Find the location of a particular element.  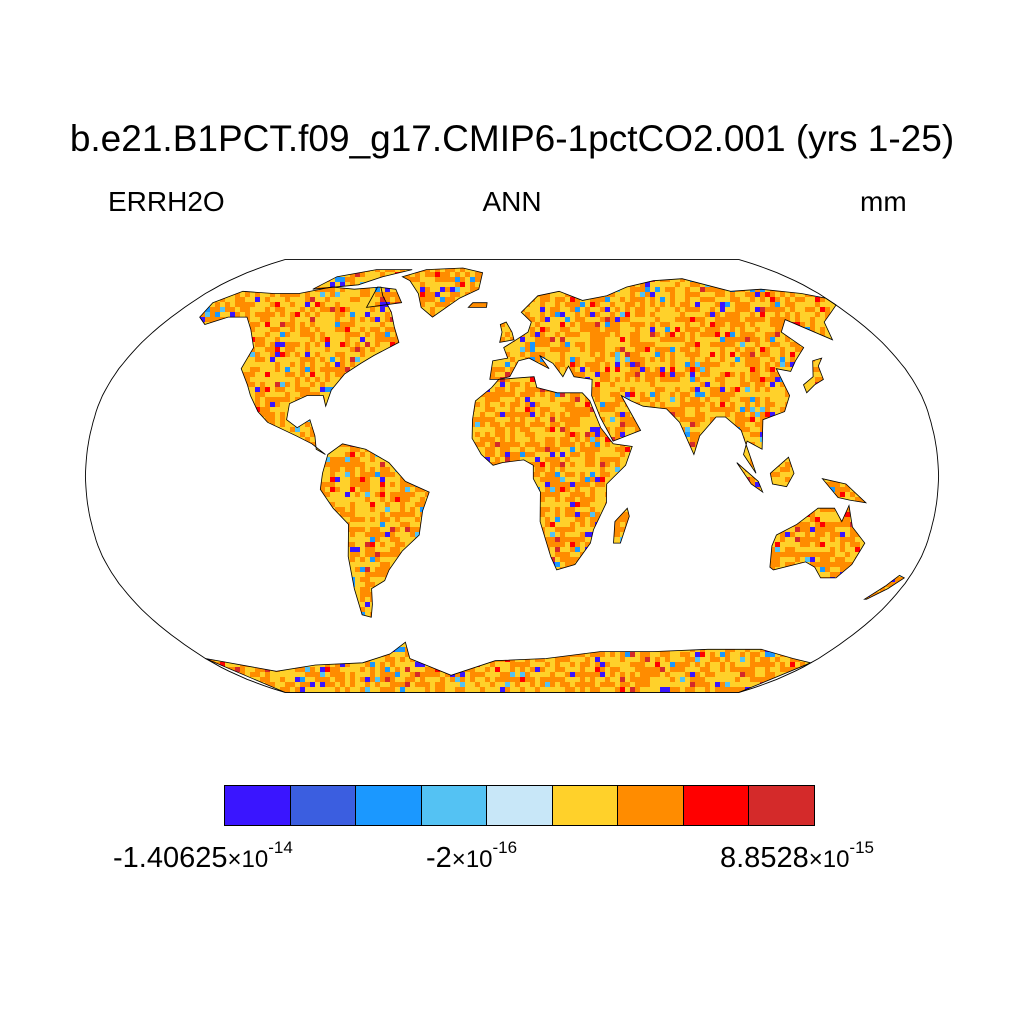

coastline-madagascar is located at coordinates (621, 525).